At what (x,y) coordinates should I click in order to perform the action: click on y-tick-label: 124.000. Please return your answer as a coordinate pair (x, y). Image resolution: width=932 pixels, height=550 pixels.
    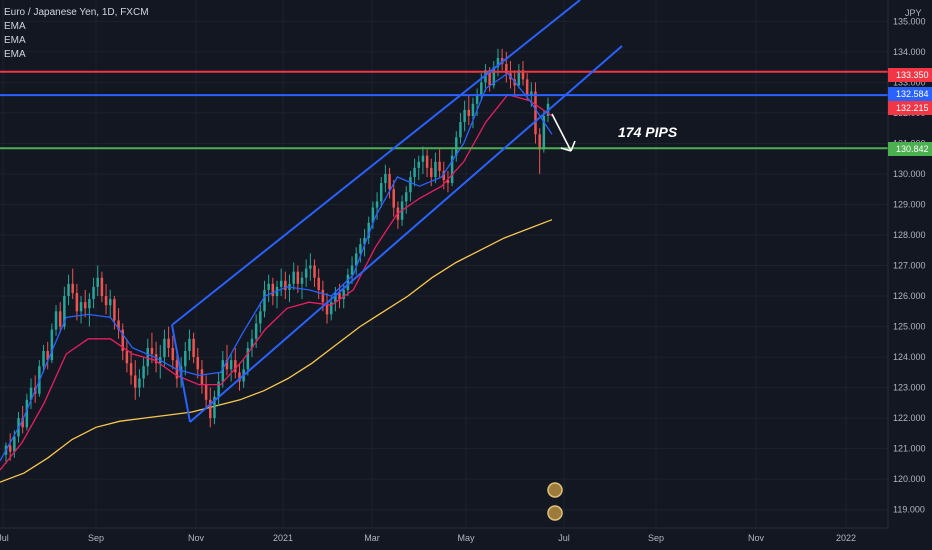
    Looking at the image, I should click on (909, 357).